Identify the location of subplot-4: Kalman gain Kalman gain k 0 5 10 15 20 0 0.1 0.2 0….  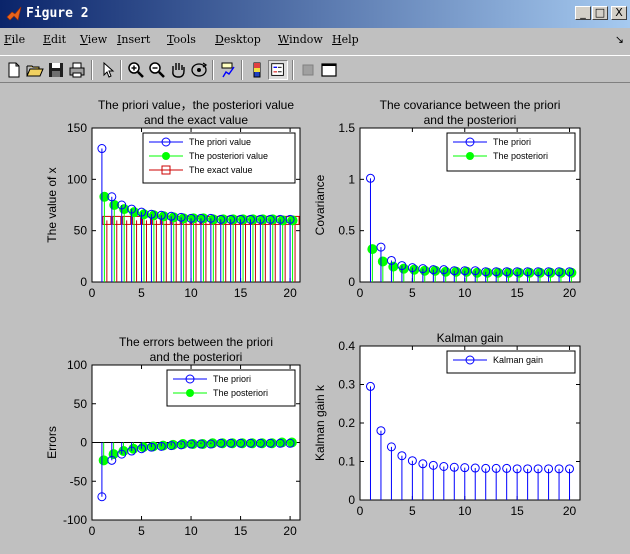
(447, 424).